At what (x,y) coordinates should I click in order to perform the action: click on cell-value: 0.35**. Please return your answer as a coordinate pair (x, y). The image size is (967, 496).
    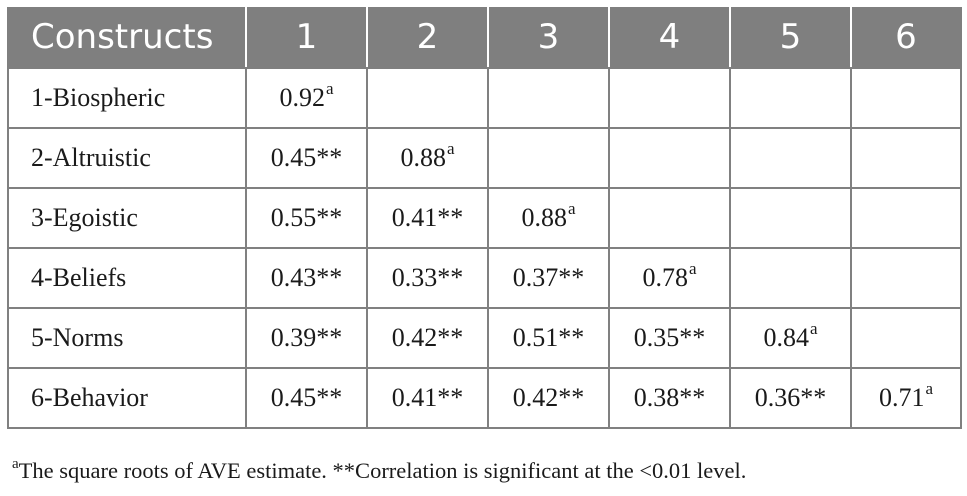
    Looking at the image, I should click on (669, 337).